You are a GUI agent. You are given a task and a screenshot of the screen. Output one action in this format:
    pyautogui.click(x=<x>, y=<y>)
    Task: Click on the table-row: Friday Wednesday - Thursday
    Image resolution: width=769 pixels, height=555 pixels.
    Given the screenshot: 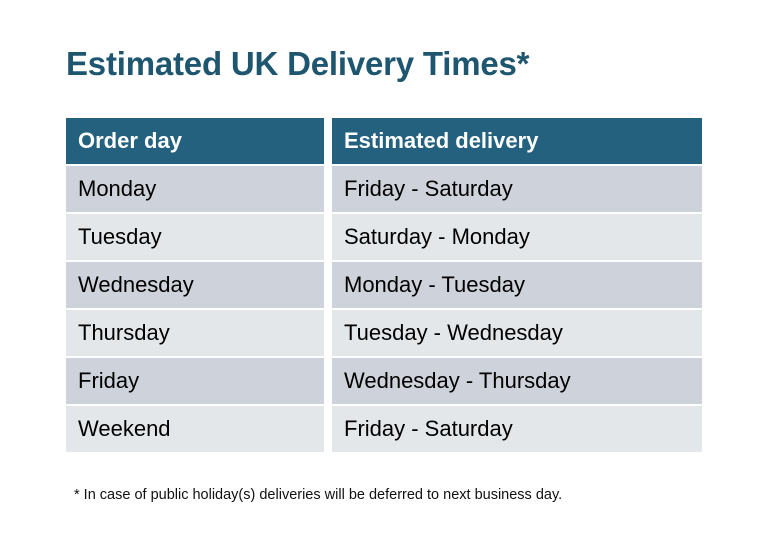 What is the action you would take?
    pyautogui.click(x=384, y=381)
    